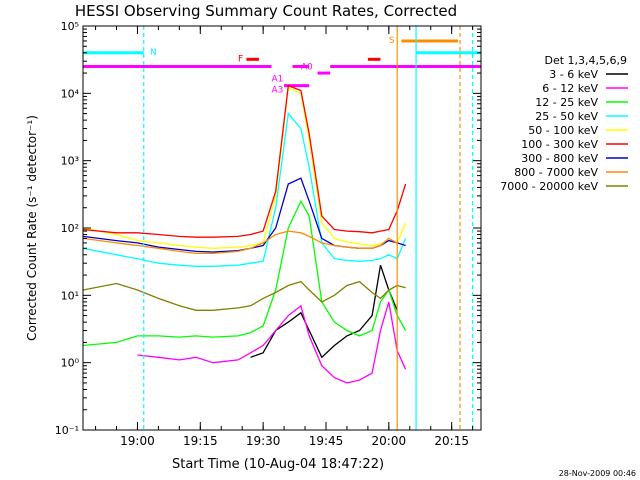  Describe the element at coordinates (556, 172) in the screenshot. I see `legend-entry-label: 800 - 7000 keV` at that location.